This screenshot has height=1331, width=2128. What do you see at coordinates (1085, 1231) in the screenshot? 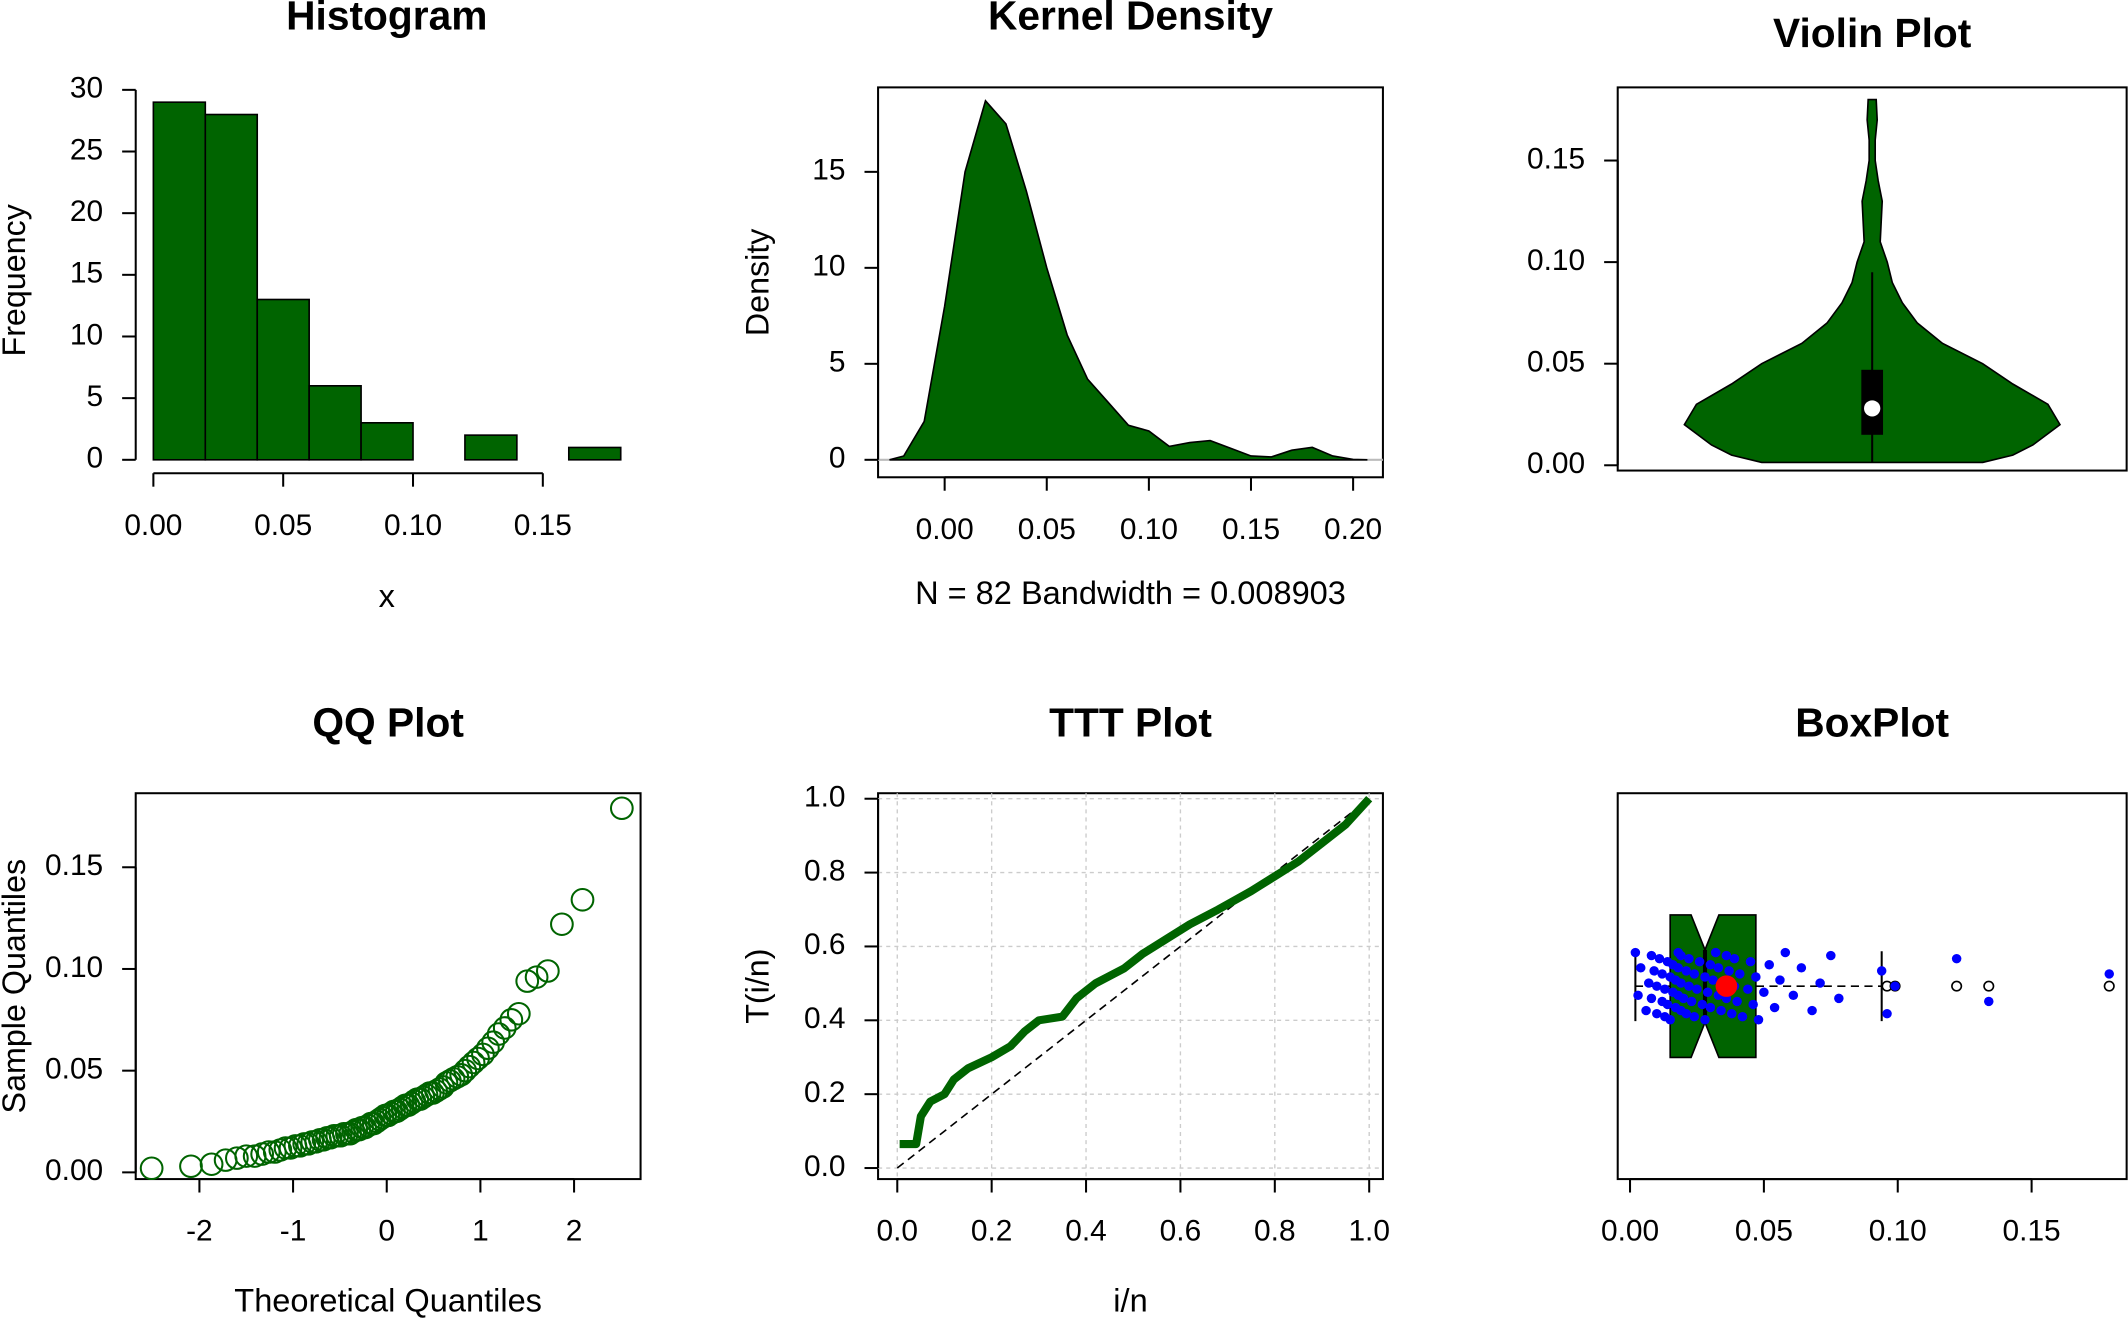
I see `x-tick-label: 0.4` at bounding box center [1085, 1231].